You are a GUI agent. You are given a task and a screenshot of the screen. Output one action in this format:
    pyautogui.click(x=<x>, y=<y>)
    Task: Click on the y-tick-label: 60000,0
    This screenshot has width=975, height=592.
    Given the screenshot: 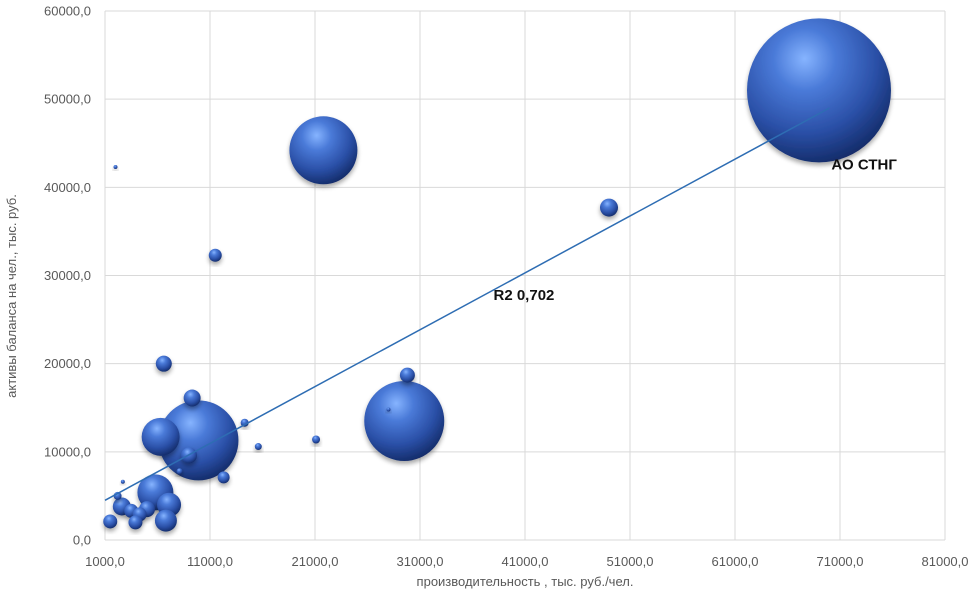 What is the action you would take?
    pyautogui.click(x=67, y=11)
    